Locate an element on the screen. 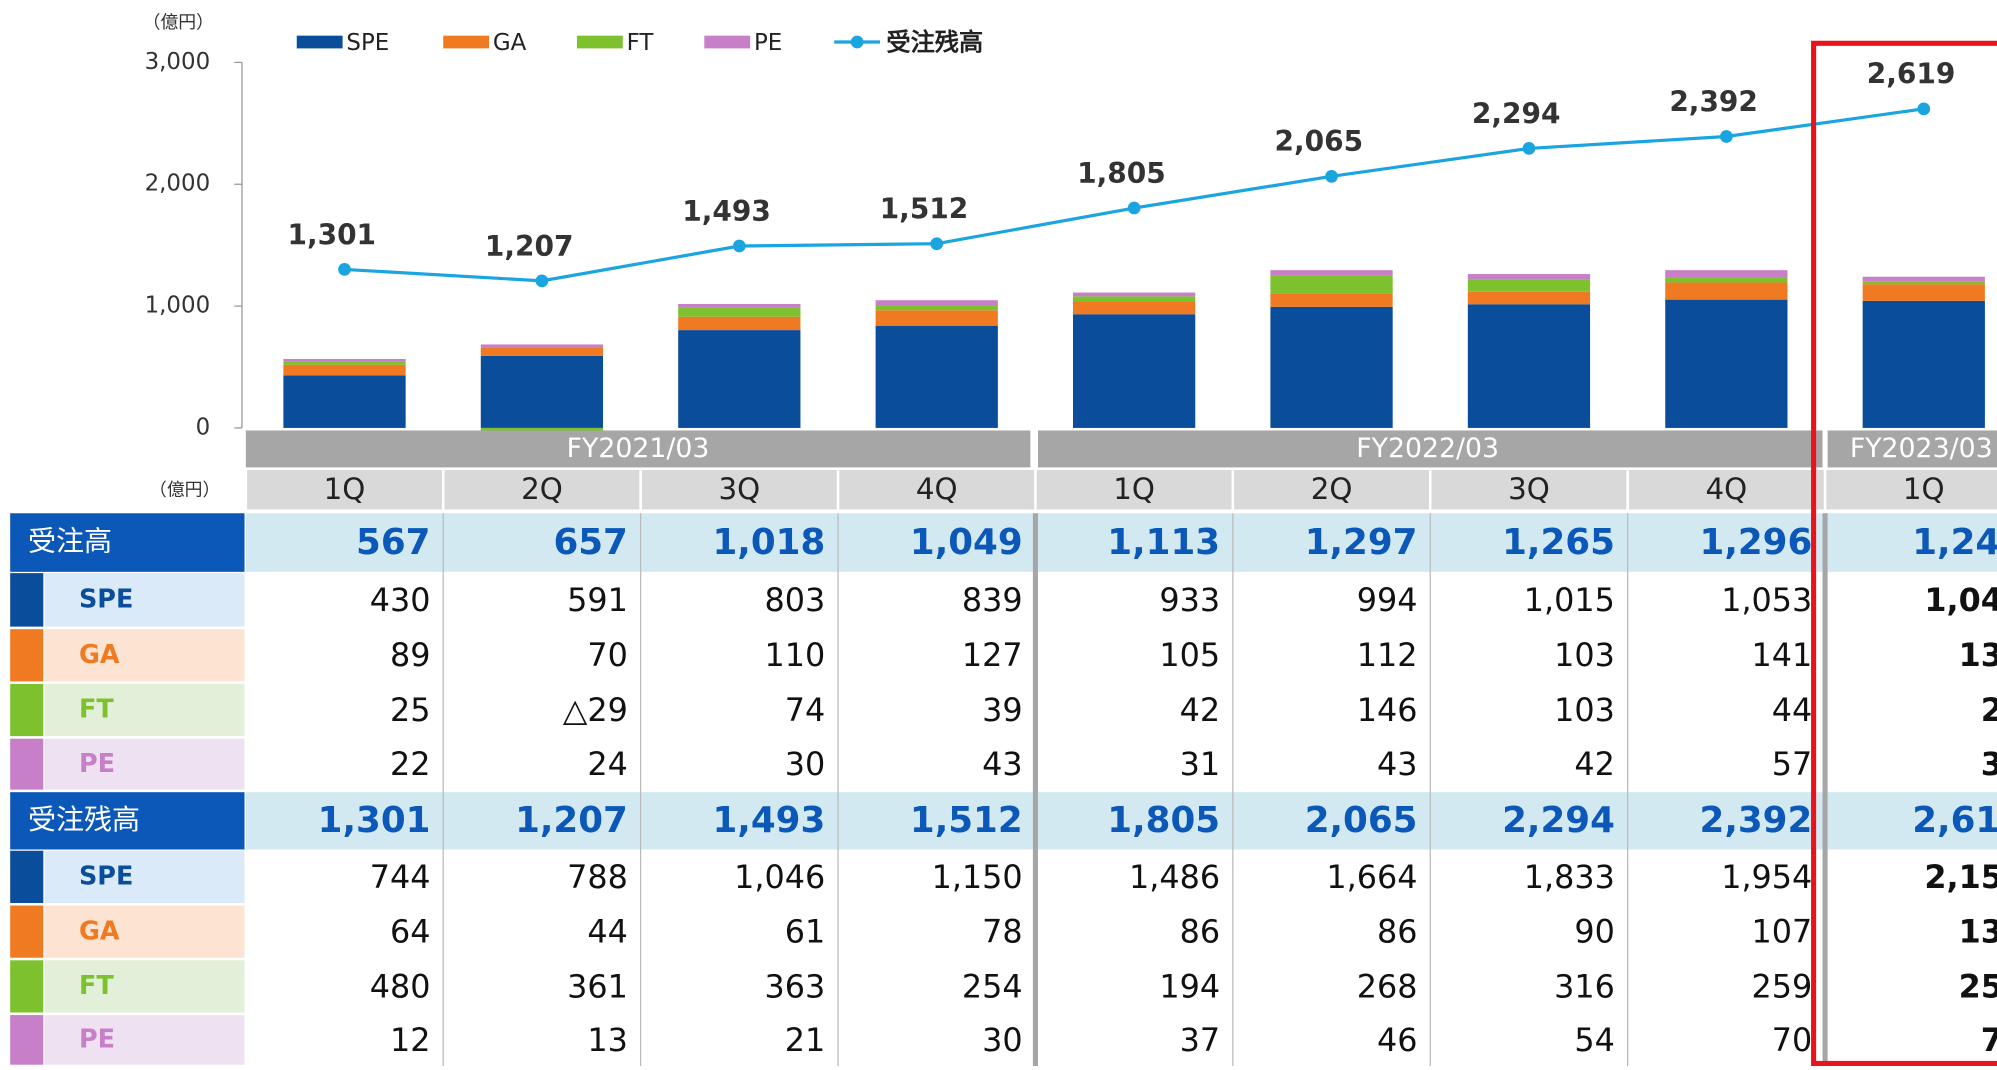 Image resolution: width=1997 pixels, height=1070 pixels. table-cell: 254 is located at coordinates (992, 986).